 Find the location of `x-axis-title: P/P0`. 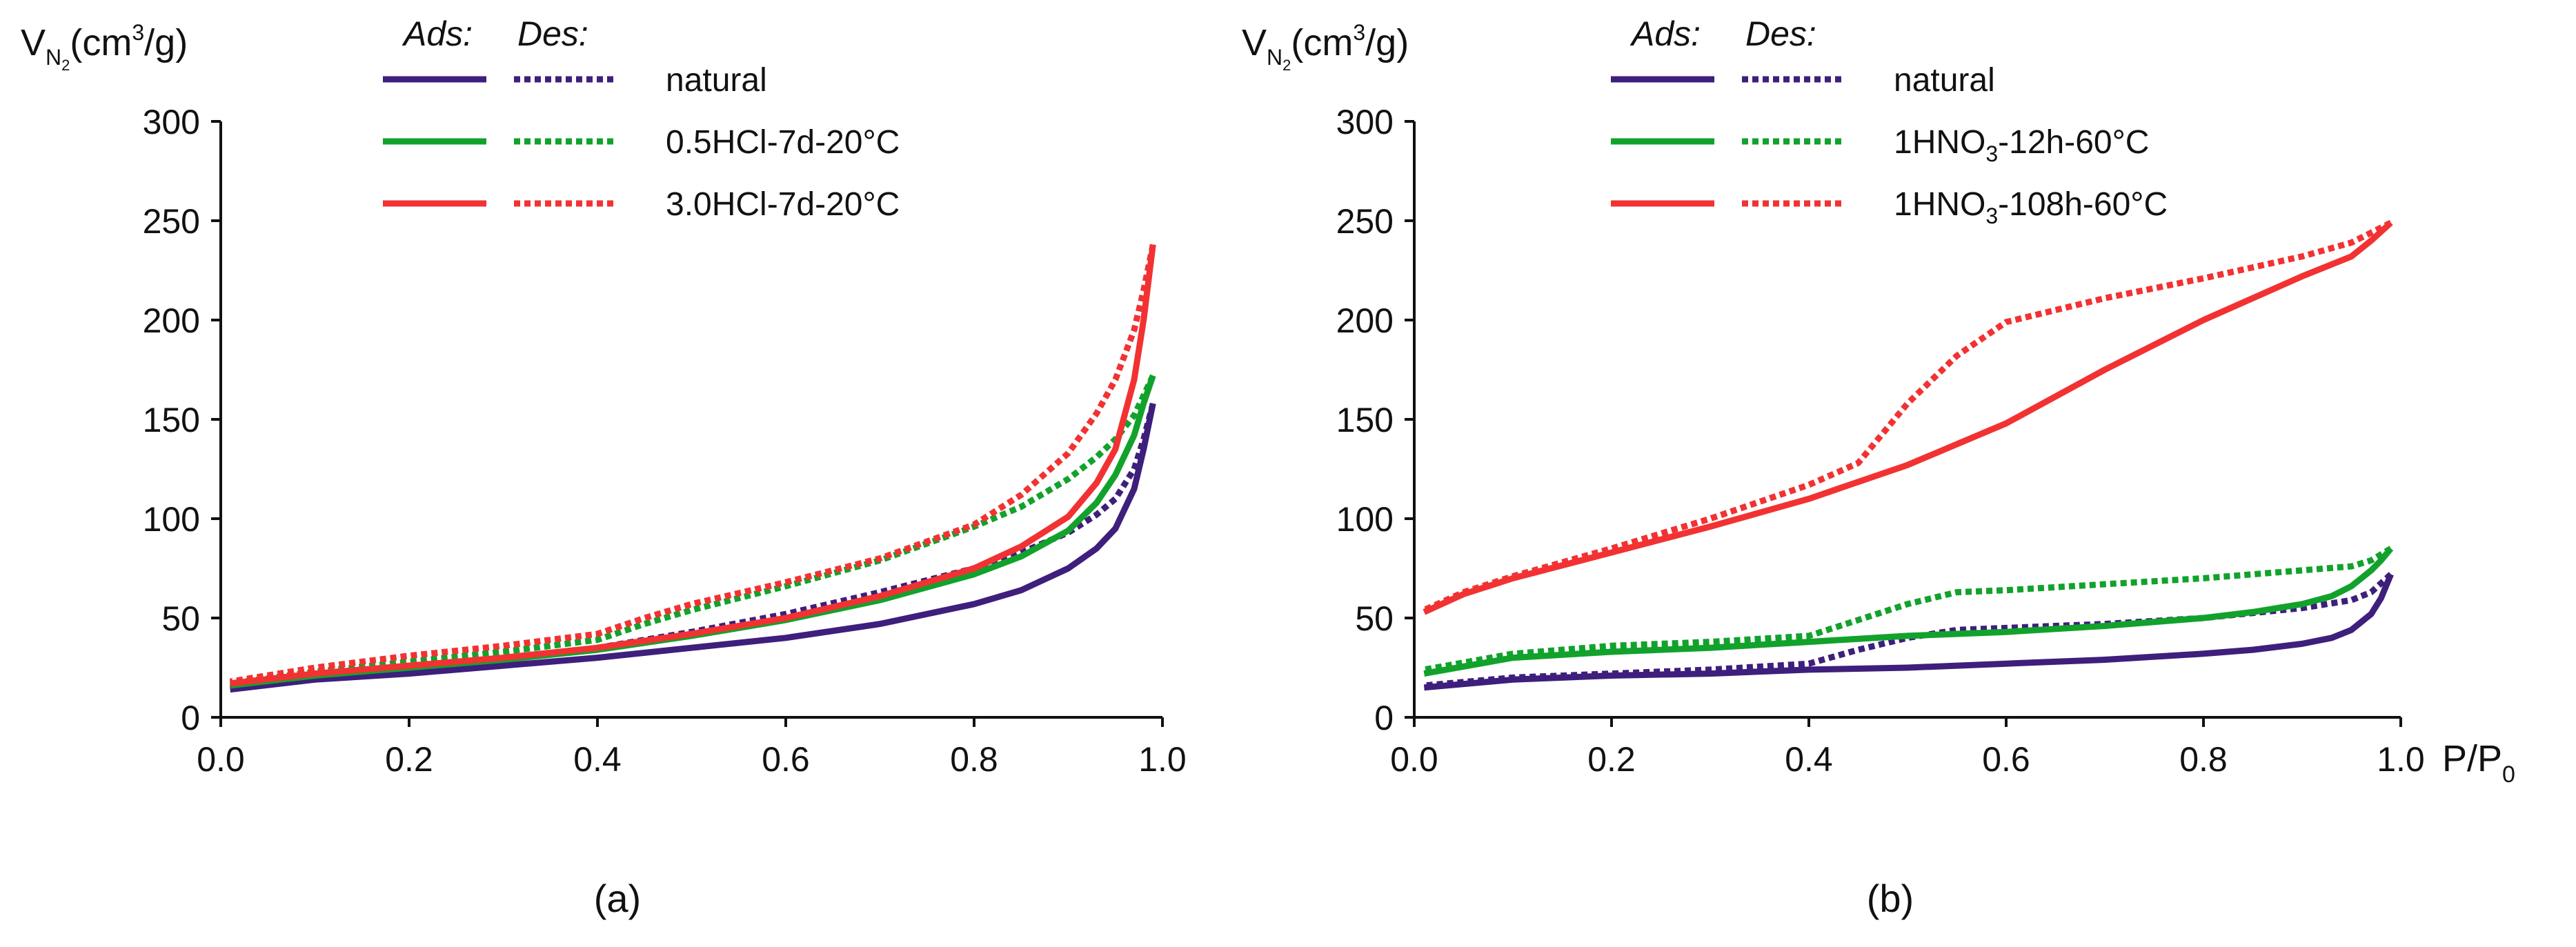

x-axis-title: P/P0 is located at coordinates (2478, 763).